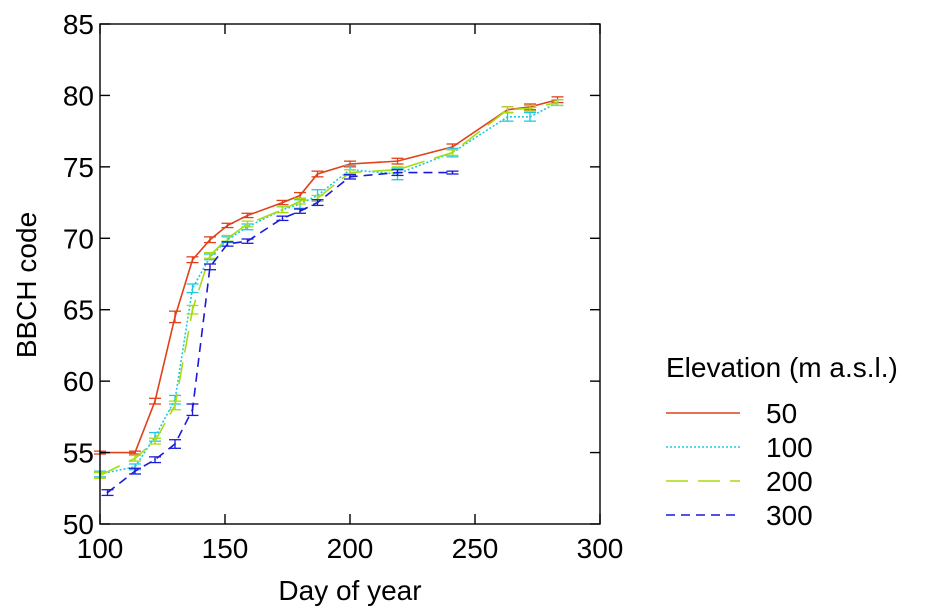 The width and height of the screenshot is (944, 608). I want to click on y-tick-label: 70, so click(78, 238).